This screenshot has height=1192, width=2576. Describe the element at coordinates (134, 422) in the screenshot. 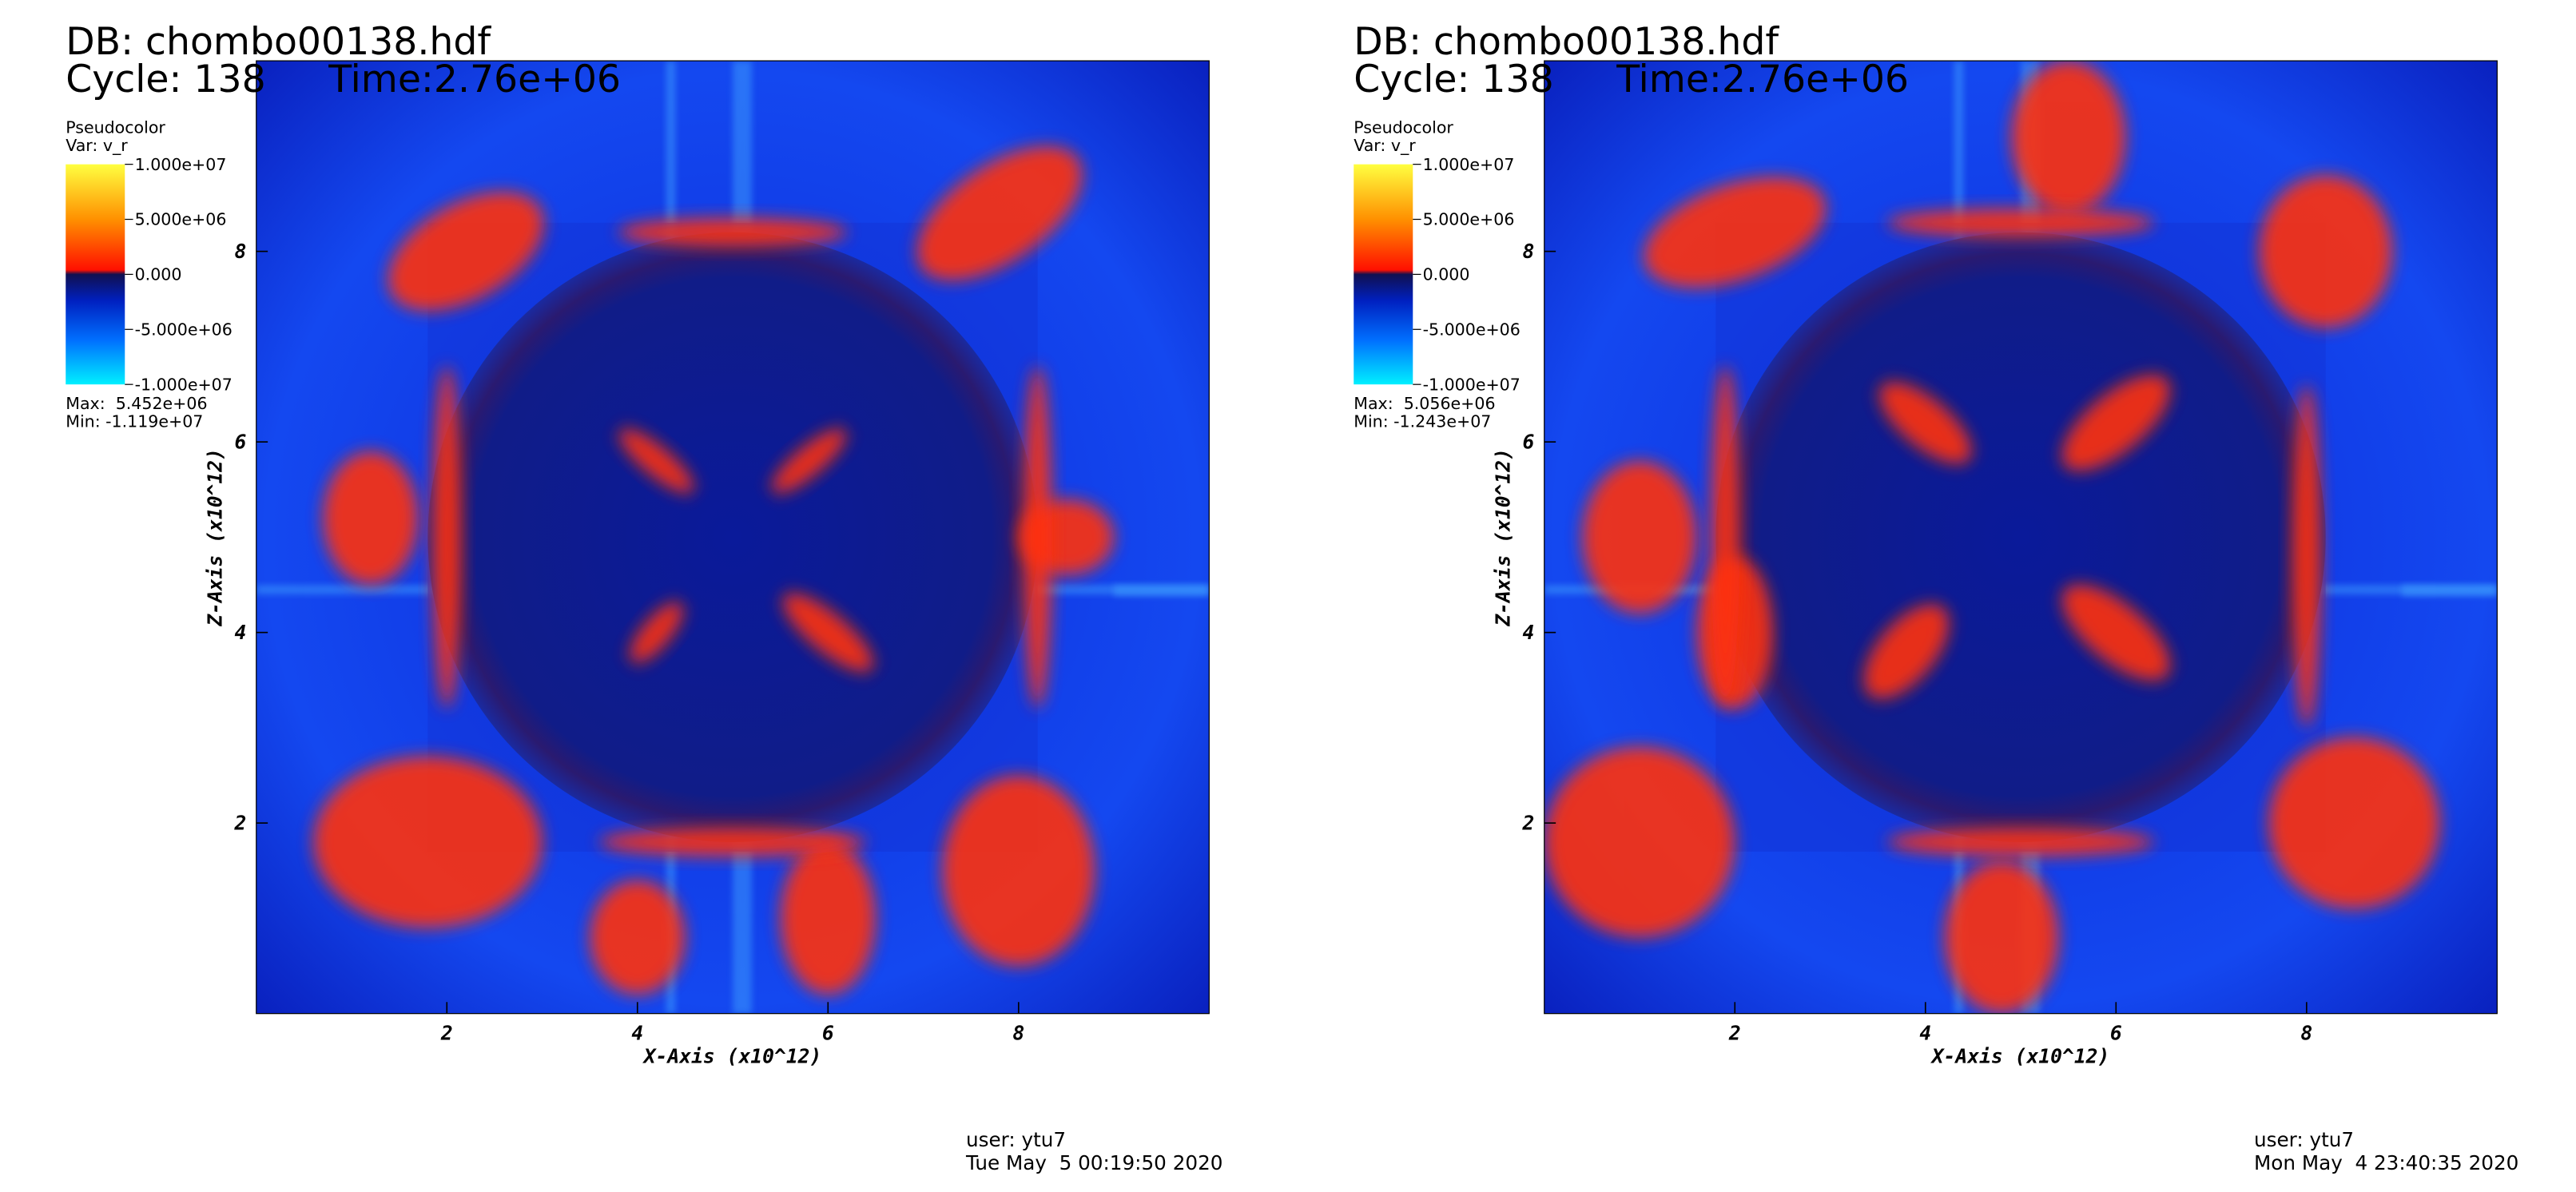

I see `legend-min: Min: -1.119e+07` at that location.